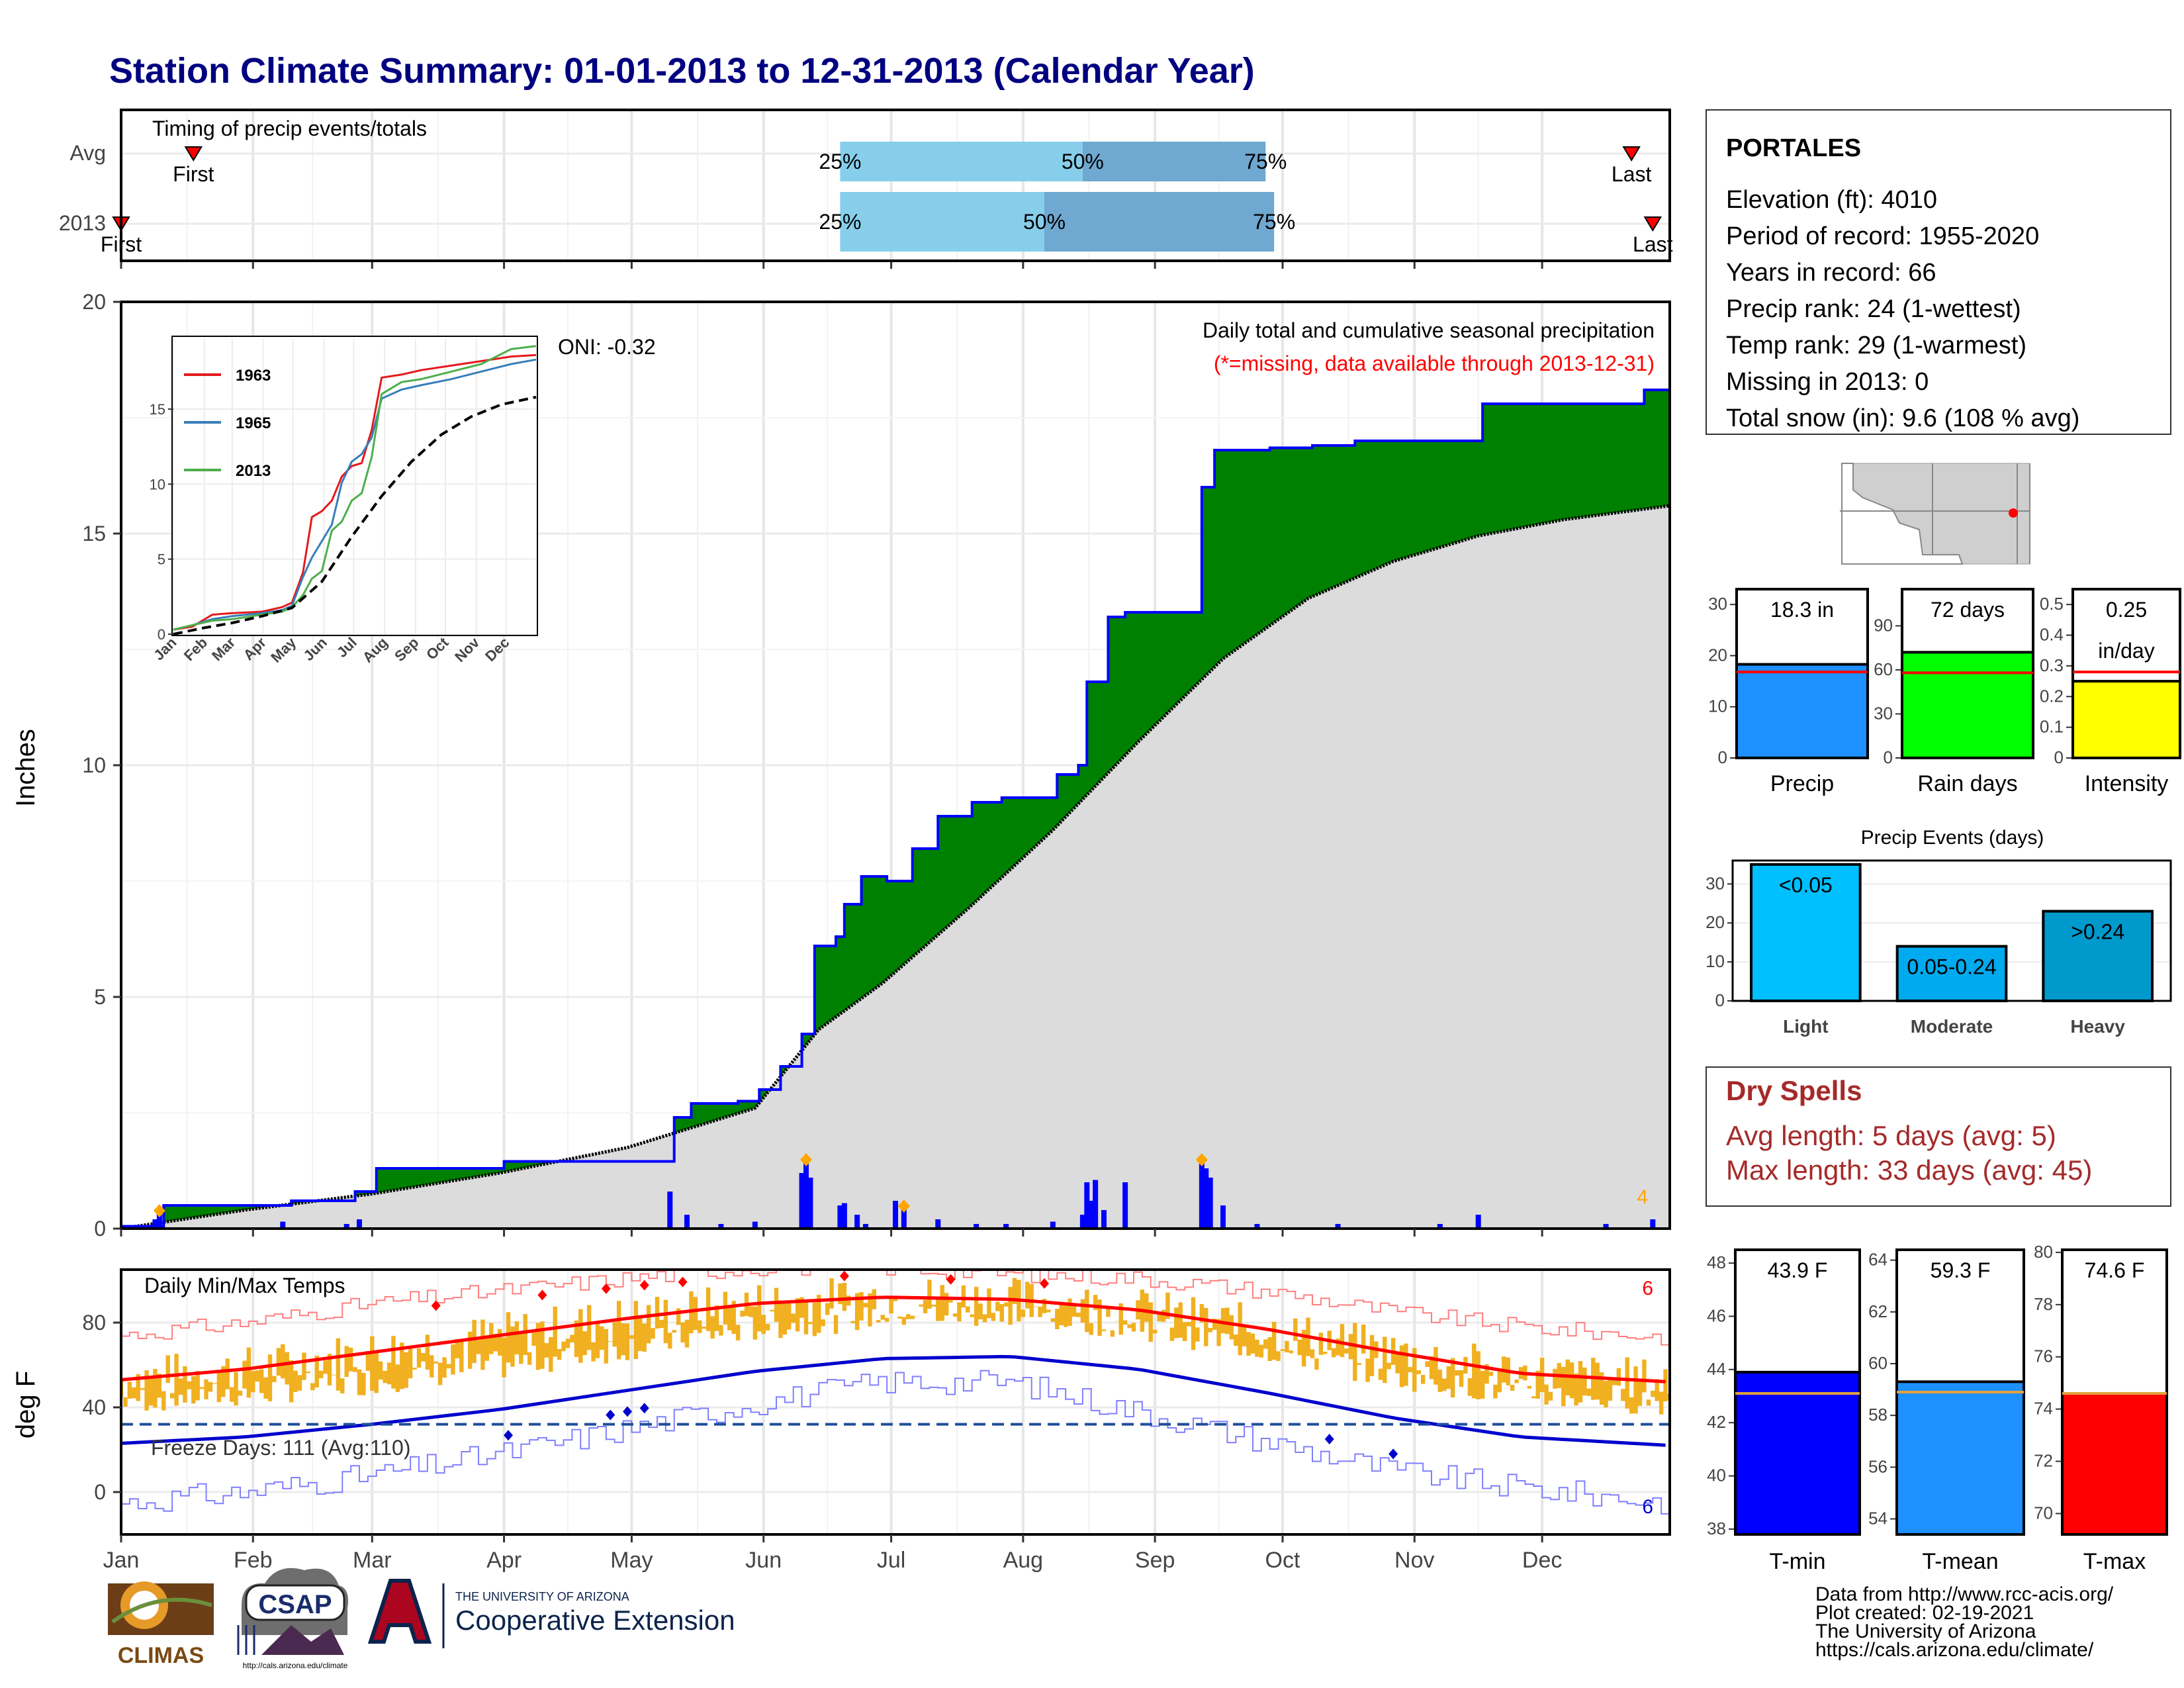  I want to click on csap-logo: CSAP http://cals.arizona.edu/climate, so click(293, 1619).